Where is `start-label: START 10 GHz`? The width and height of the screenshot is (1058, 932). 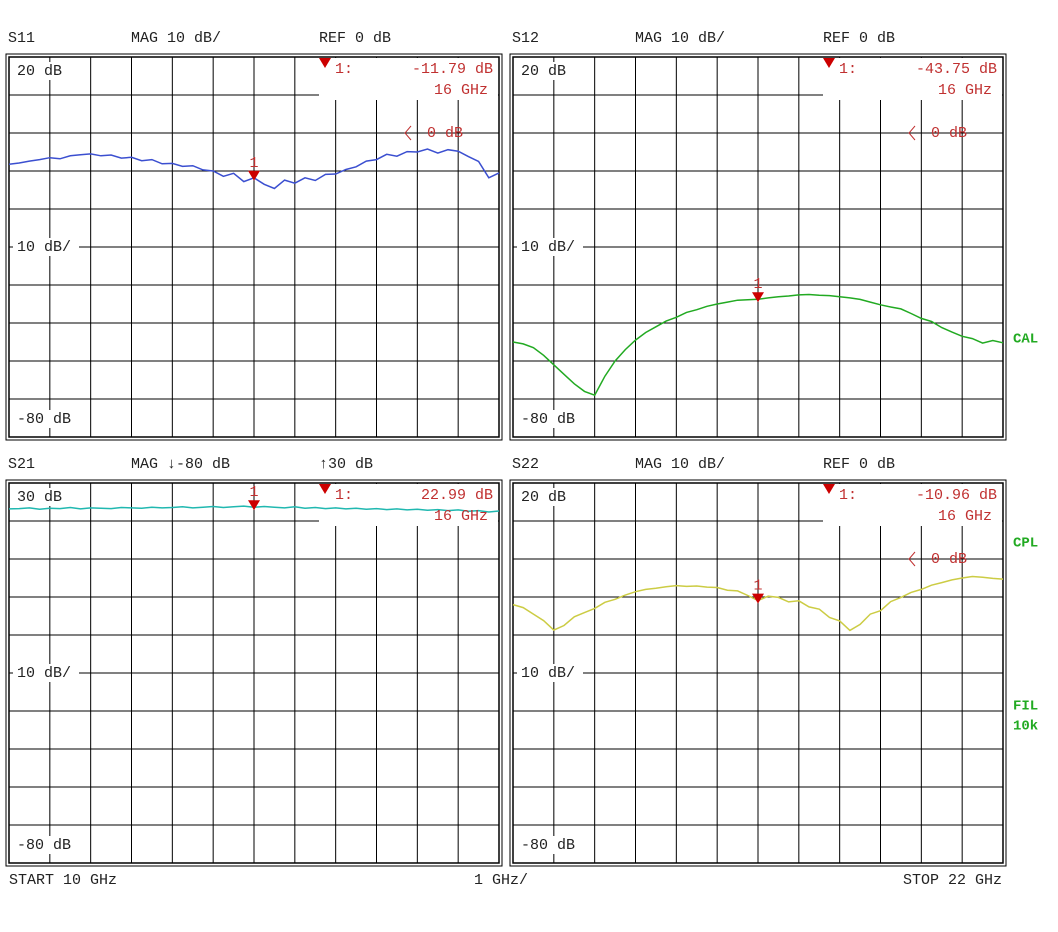
start-label: START 10 GHz is located at coordinates (63, 880).